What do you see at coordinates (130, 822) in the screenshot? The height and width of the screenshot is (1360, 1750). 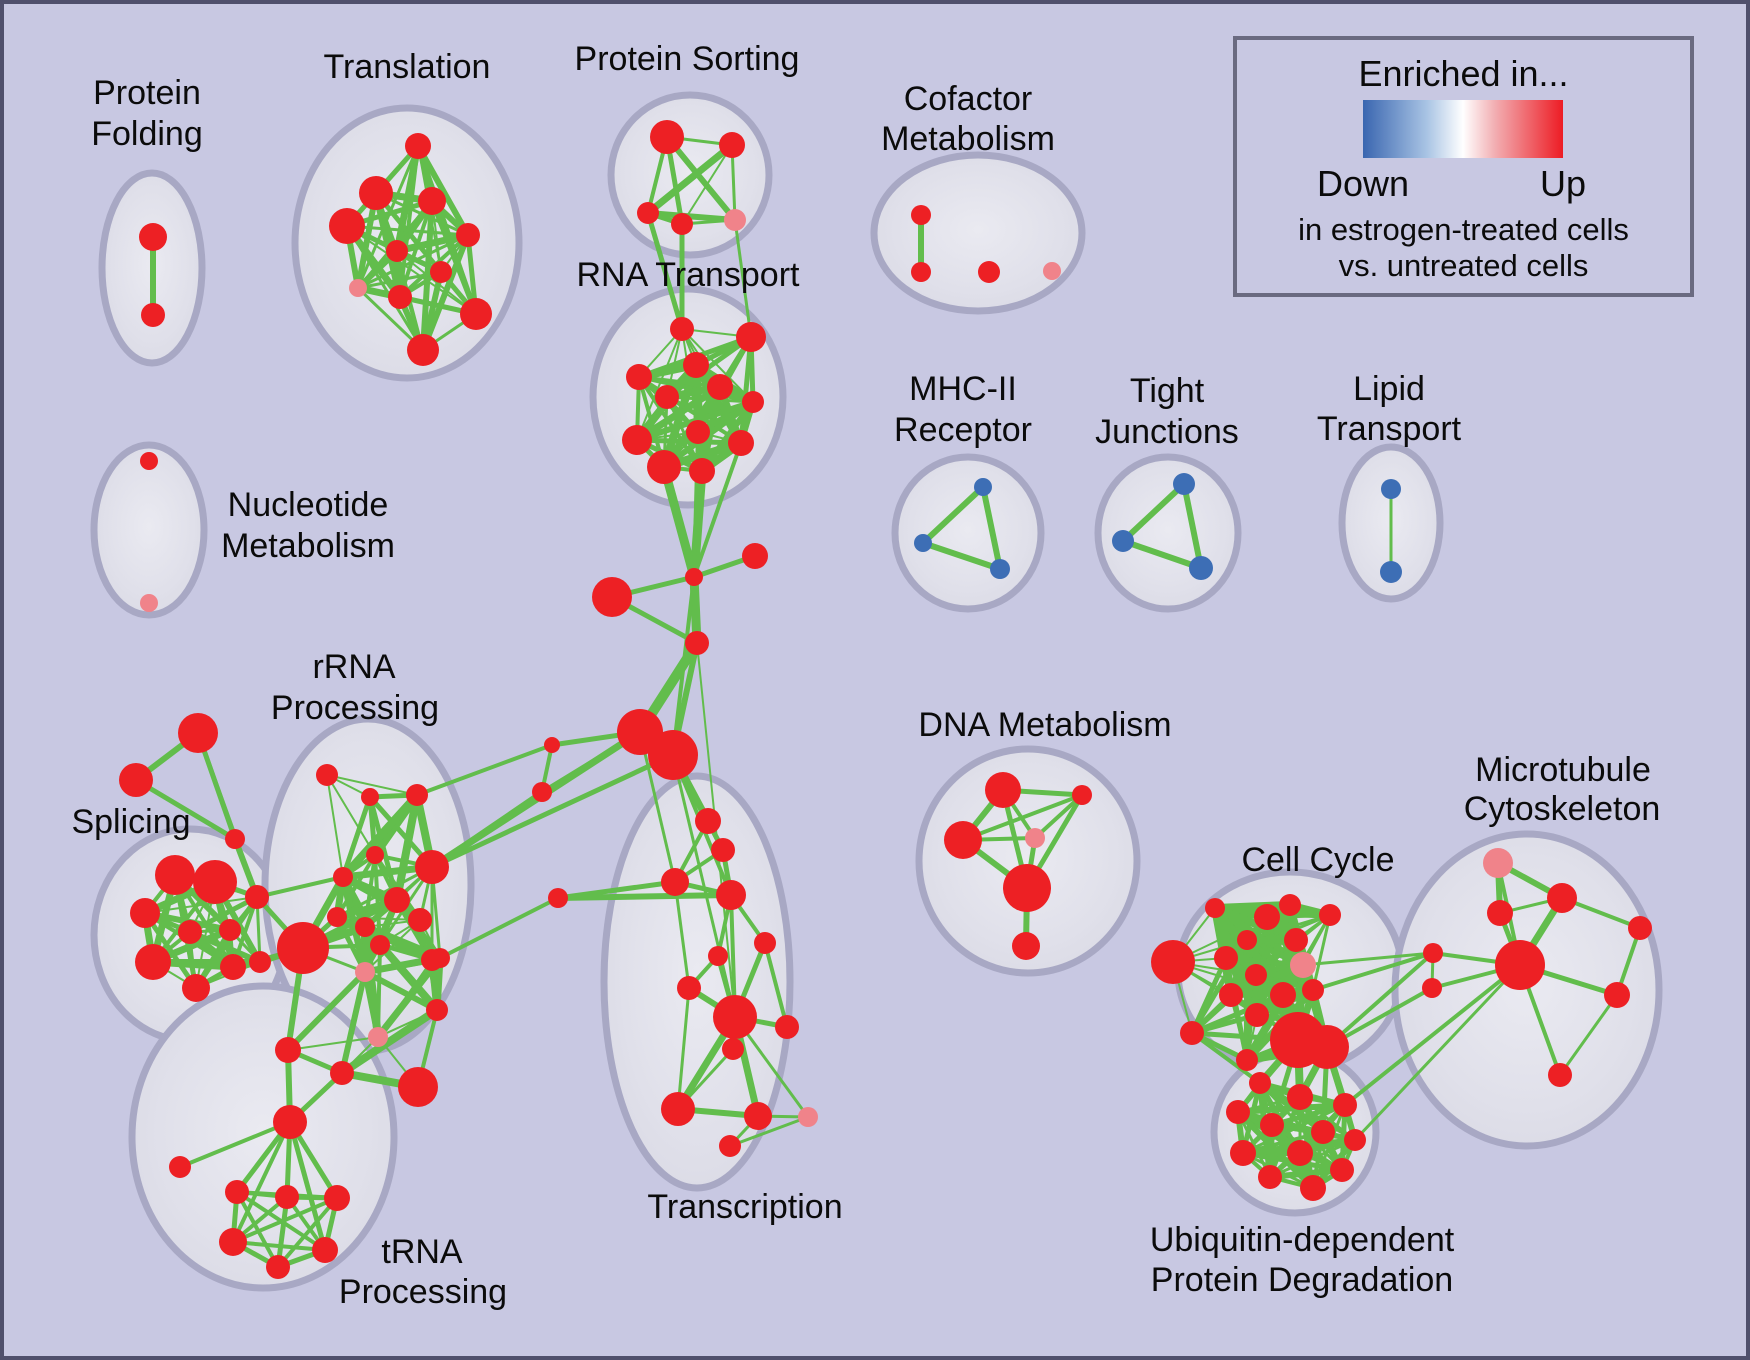 I see `cluster-label-splicing: Splicing` at bounding box center [130, 822].